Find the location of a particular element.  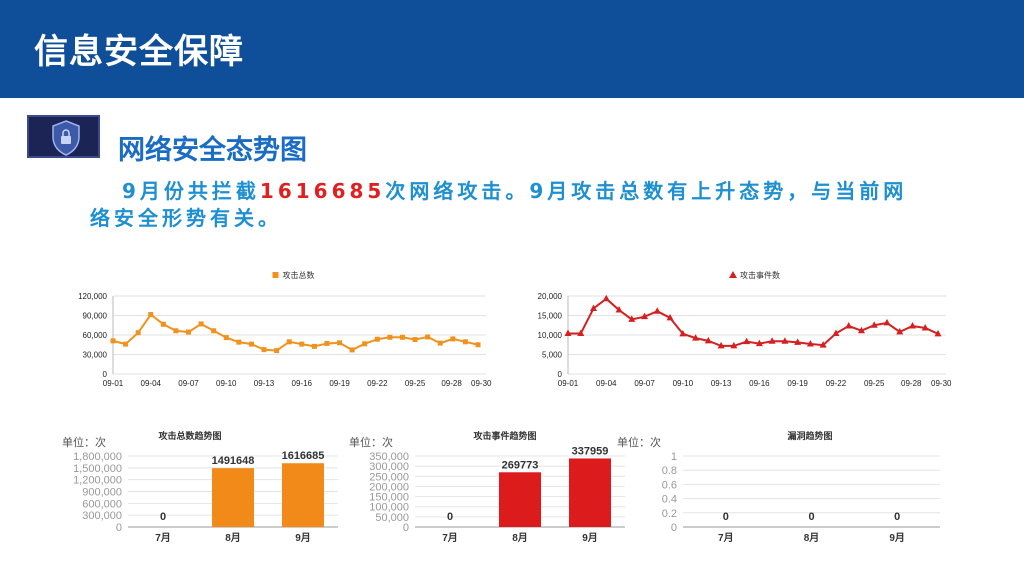

y-tick-label: 250,000 is located at coordinates (389, 477).